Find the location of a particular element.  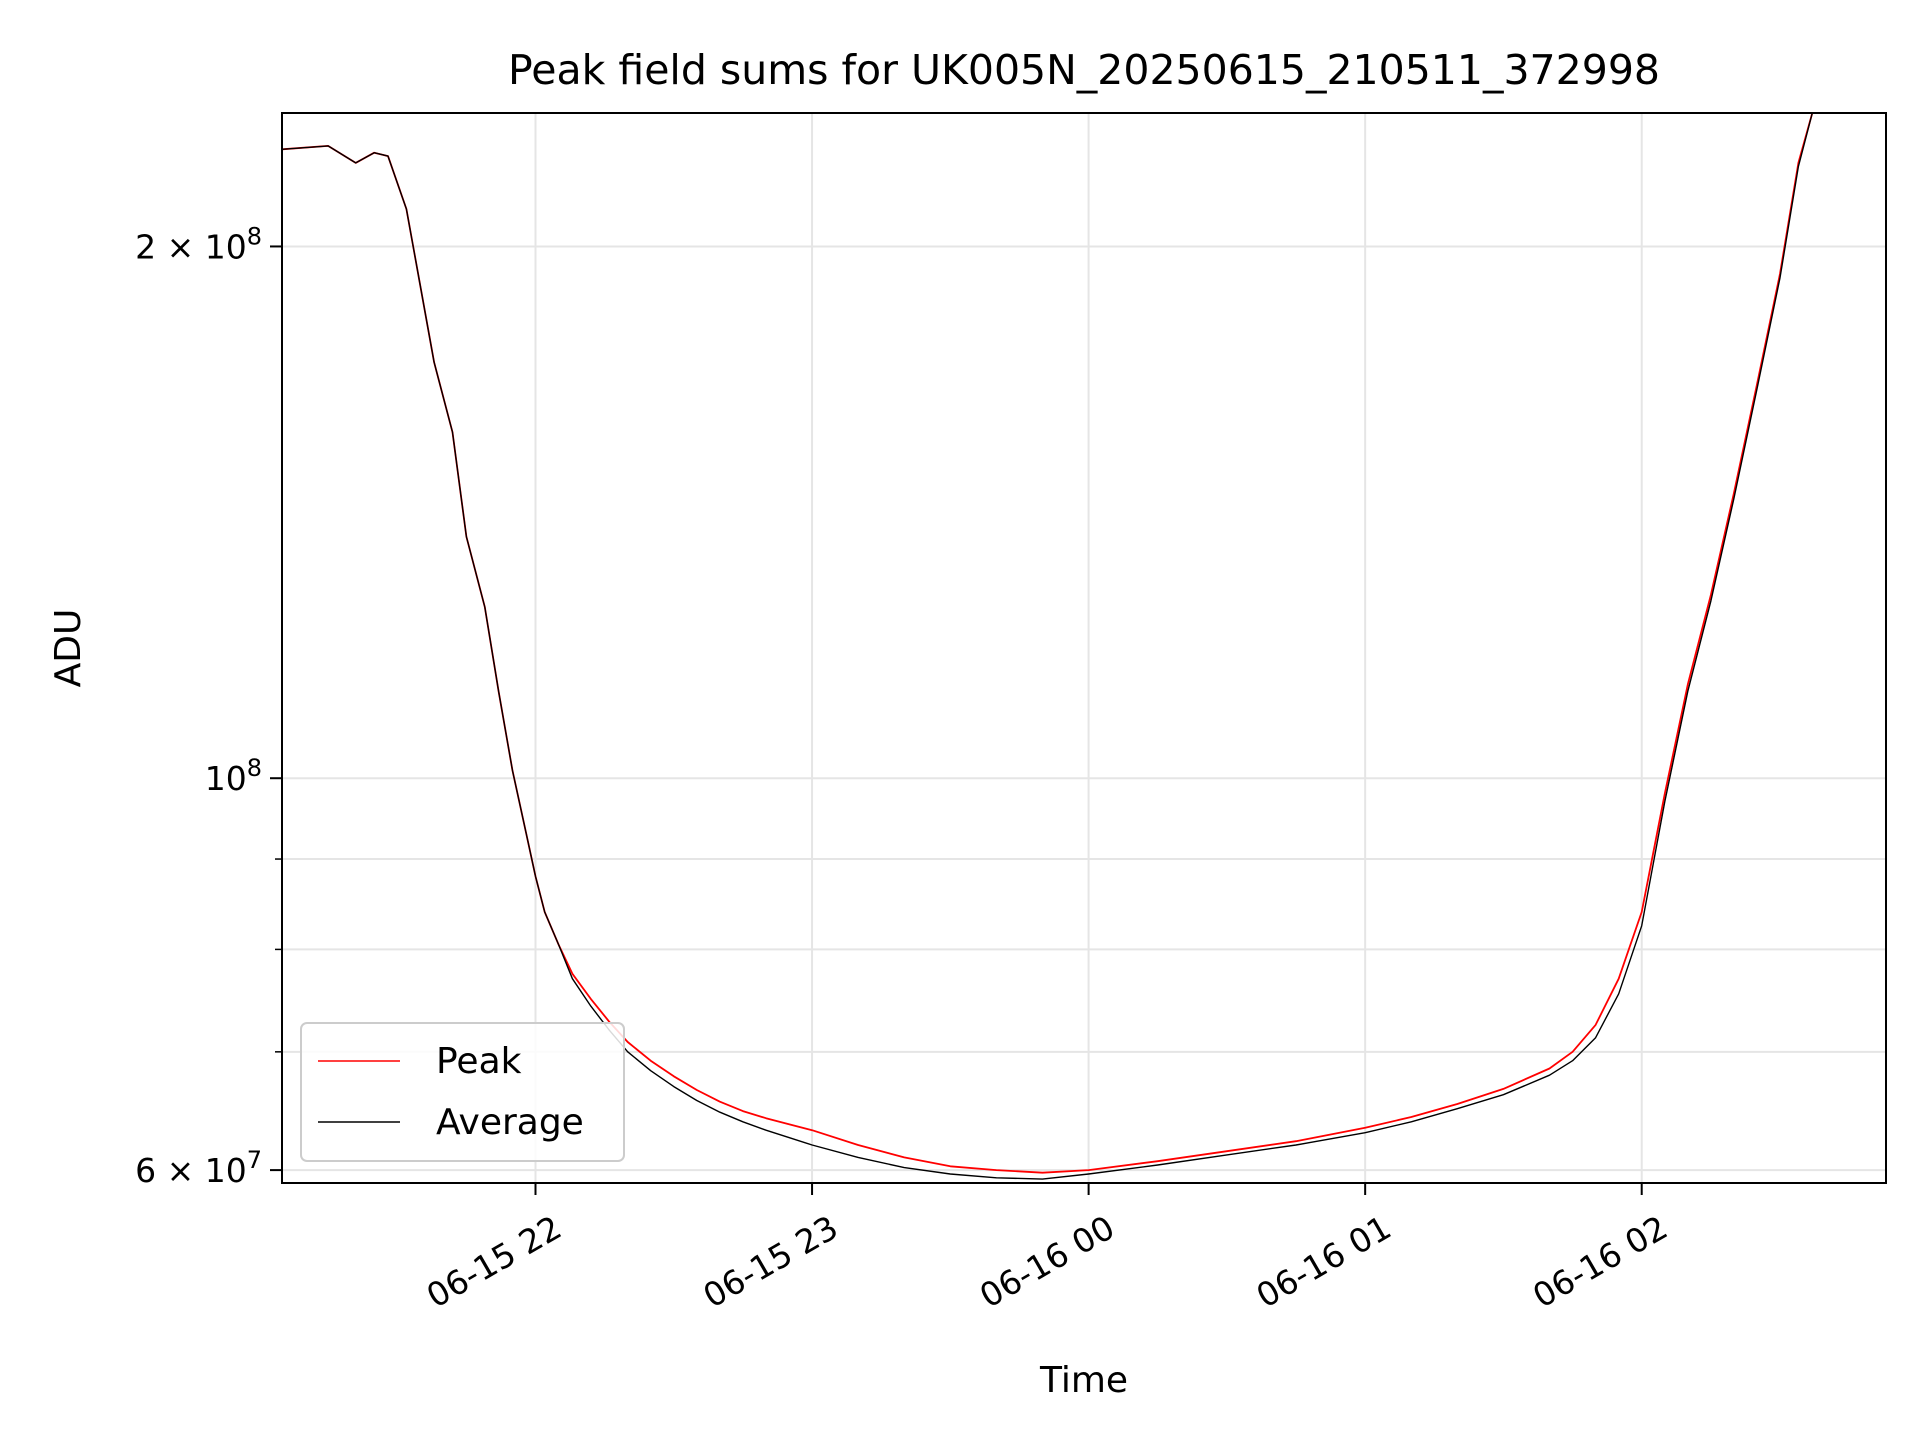

y-tick-base: 2 × 10 is located at coordinates (191, 246).